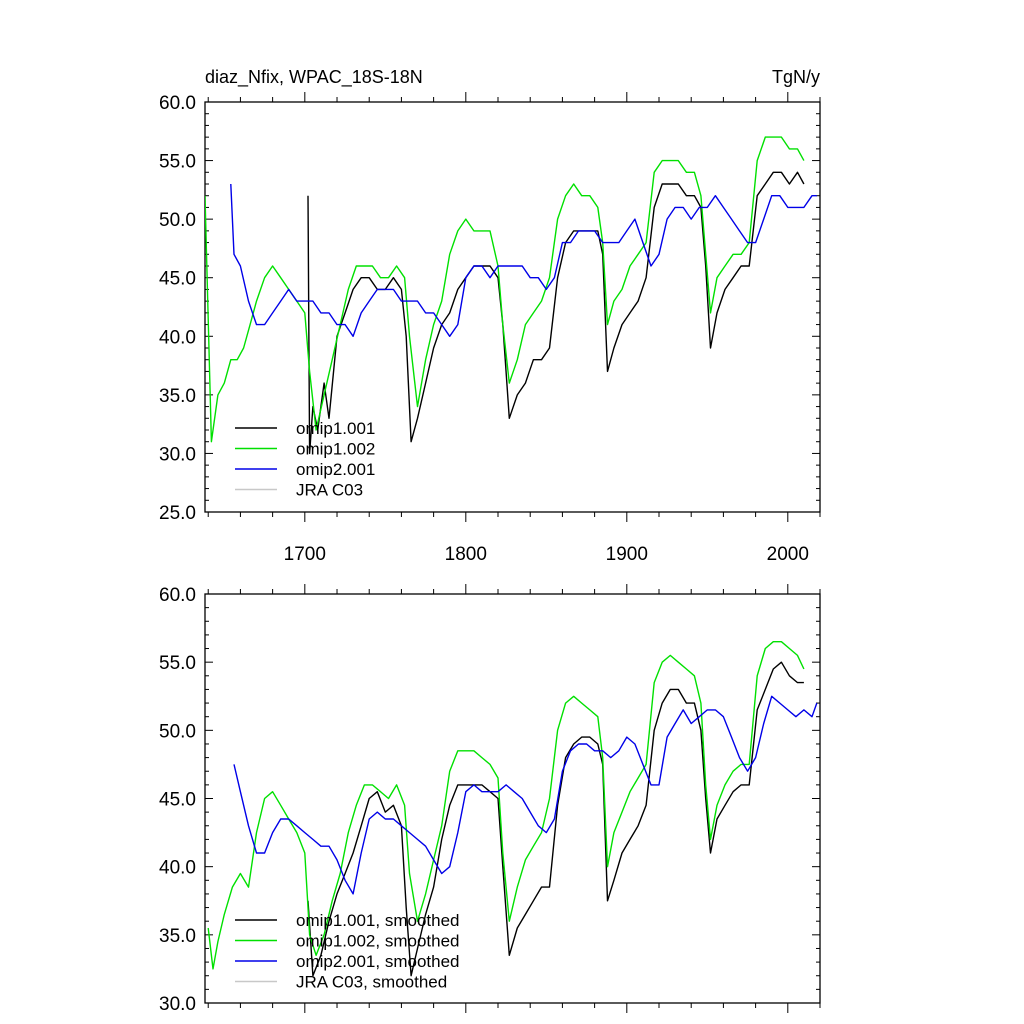 This screenshot has height=1024, width=1024. What do you see at coordinates (329, 490) in the screenshot?
I see `legend-label: JRA C03` at bounding box center [329, 490].